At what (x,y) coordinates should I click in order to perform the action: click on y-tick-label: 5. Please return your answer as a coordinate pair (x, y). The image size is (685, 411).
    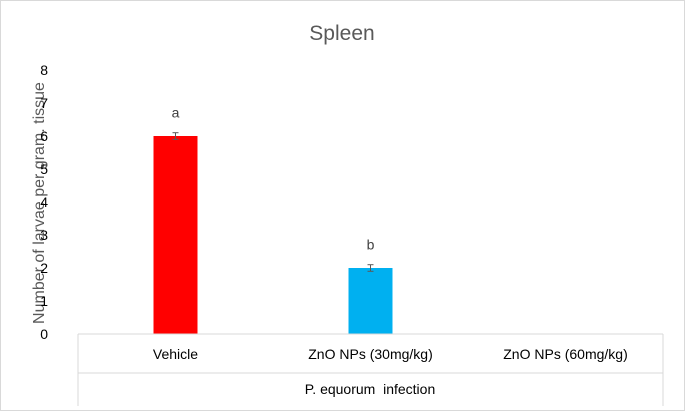
    Looking at the image, I should click on (44, 169).